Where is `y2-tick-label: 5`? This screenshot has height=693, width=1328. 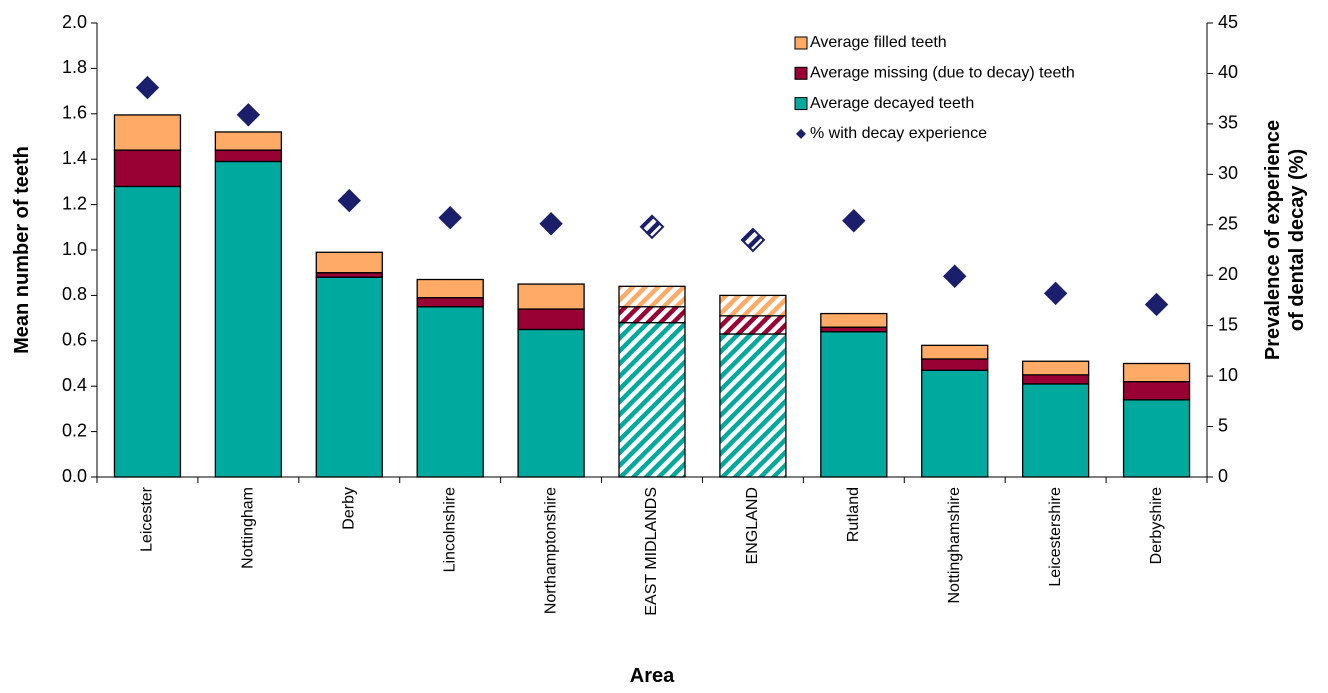
y2-tick-label: 5 is located at coordinates (1223, 425).